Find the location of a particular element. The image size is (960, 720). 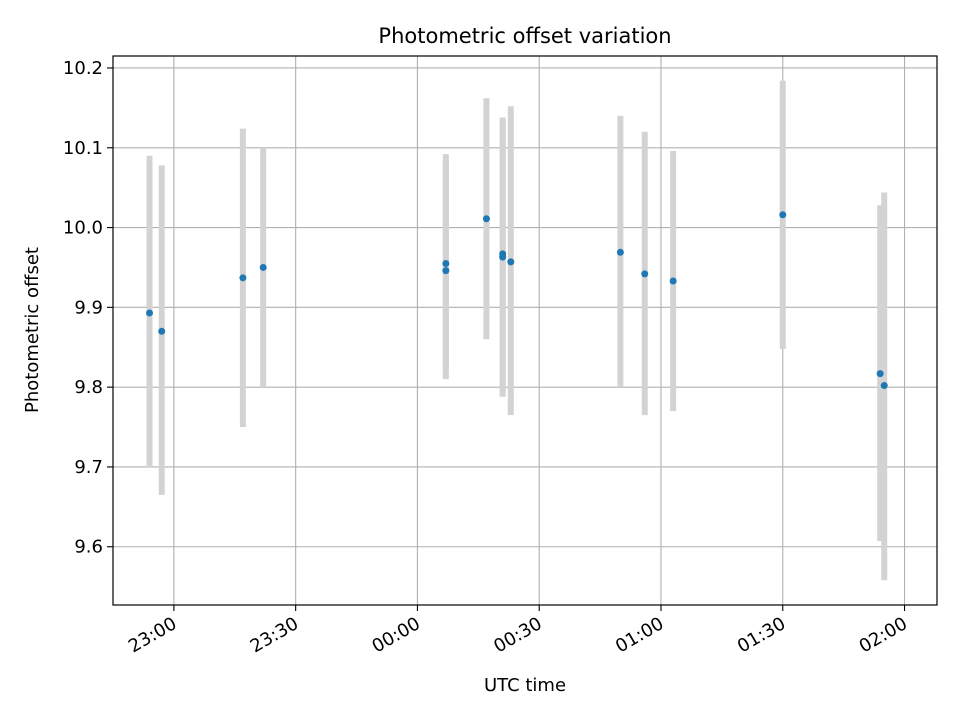

y-tick-label: 10.2 is located at coordinates (83, 68).